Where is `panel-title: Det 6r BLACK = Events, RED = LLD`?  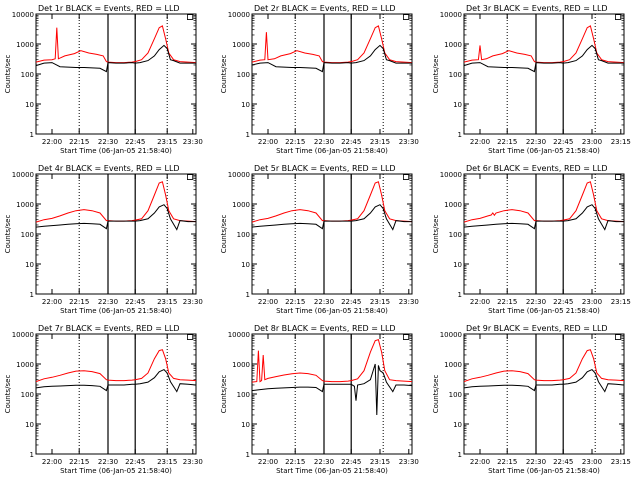
panel-title: Det 6r BLACK = Events, RED = LLD is located at coordinates (537, 168).